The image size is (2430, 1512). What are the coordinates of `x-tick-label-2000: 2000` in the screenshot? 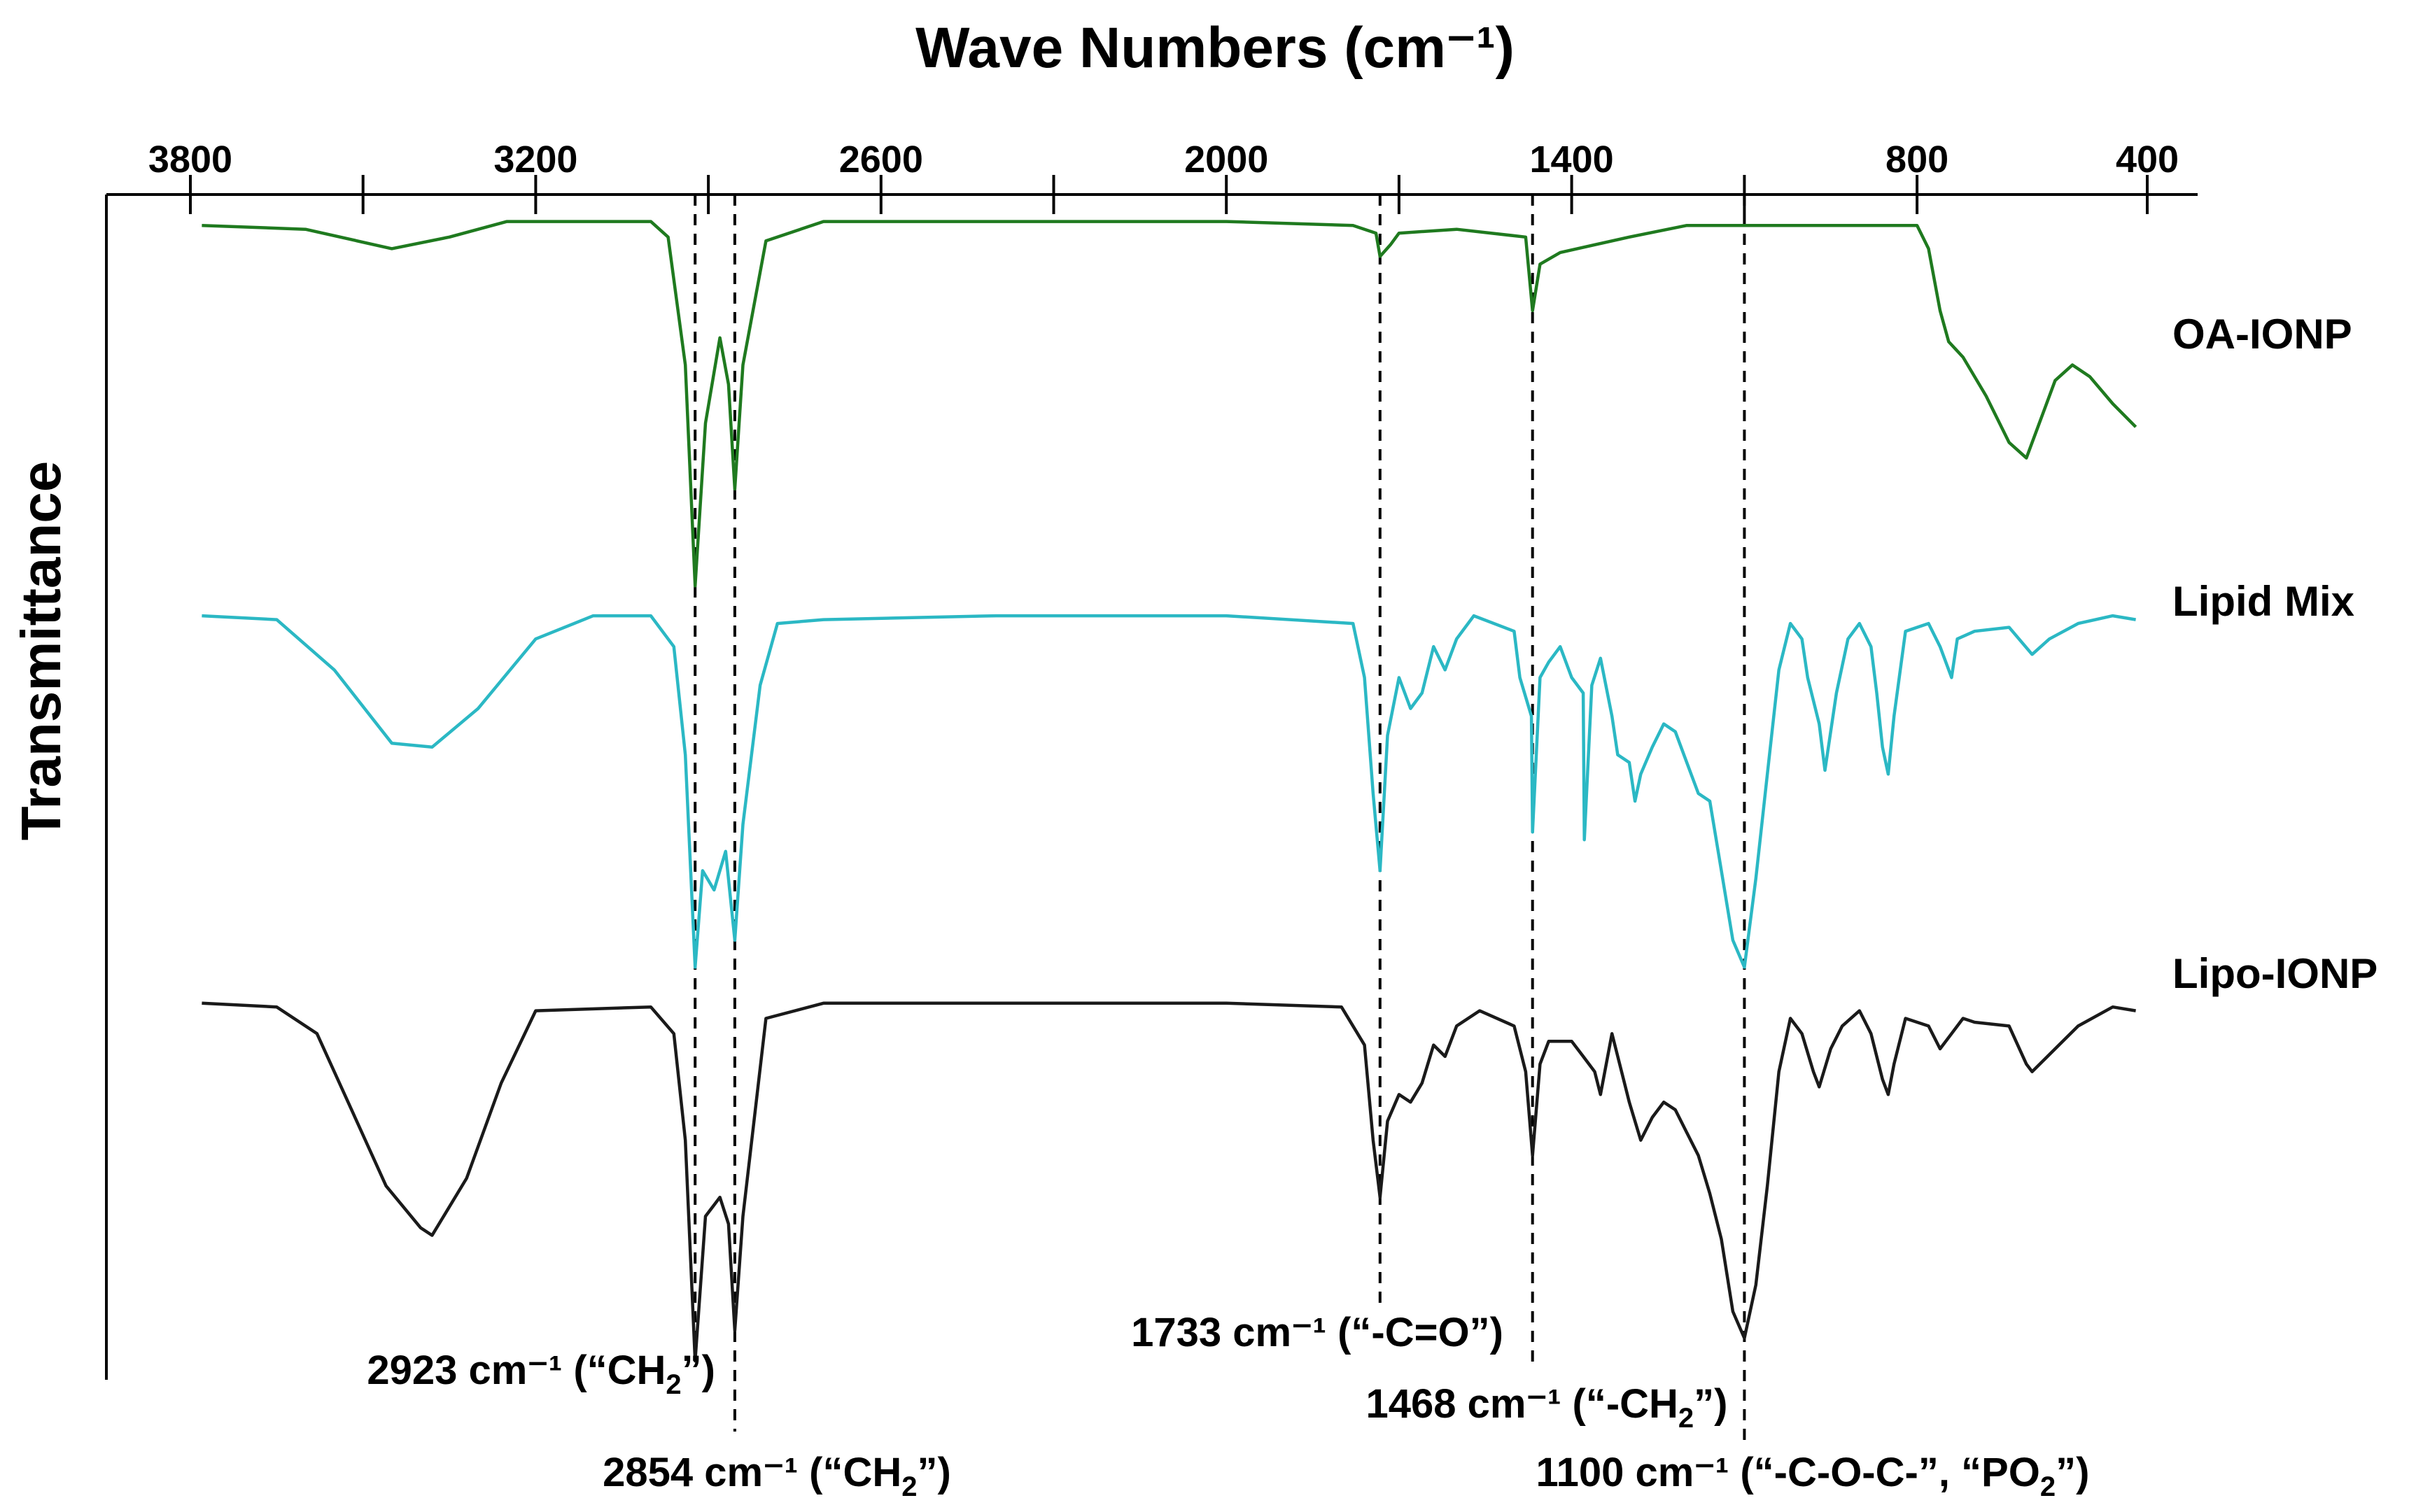 It's located at (1226, 160).